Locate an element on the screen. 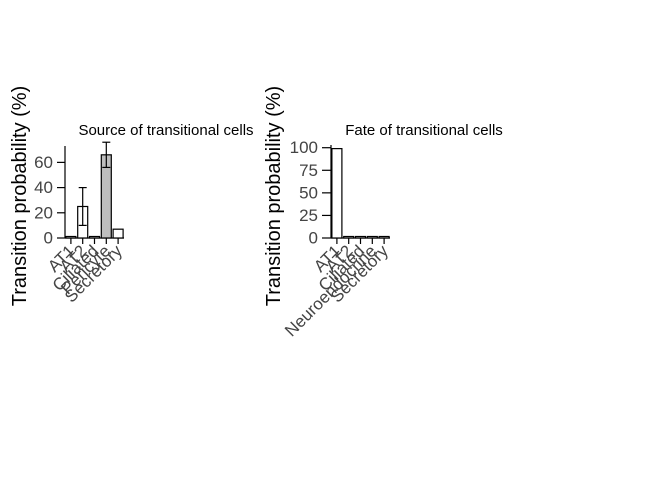 This screenshot has width=672, height=480. y-tick-label: 100 is located at coordinates (304, 147).